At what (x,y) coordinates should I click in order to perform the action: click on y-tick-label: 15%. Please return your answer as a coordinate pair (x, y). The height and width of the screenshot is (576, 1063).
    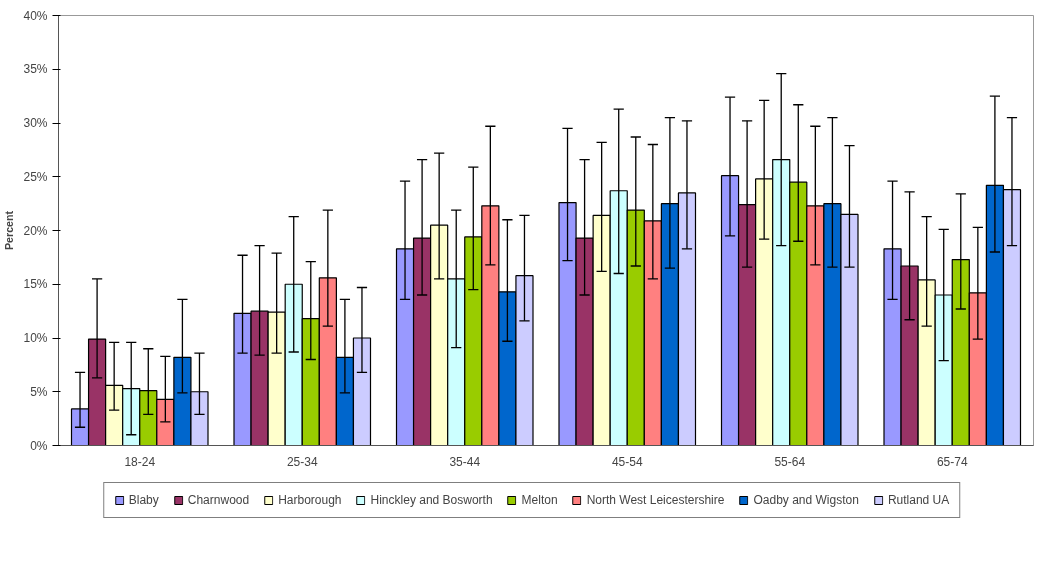
    Looking at the image, I should click on (35, 284).